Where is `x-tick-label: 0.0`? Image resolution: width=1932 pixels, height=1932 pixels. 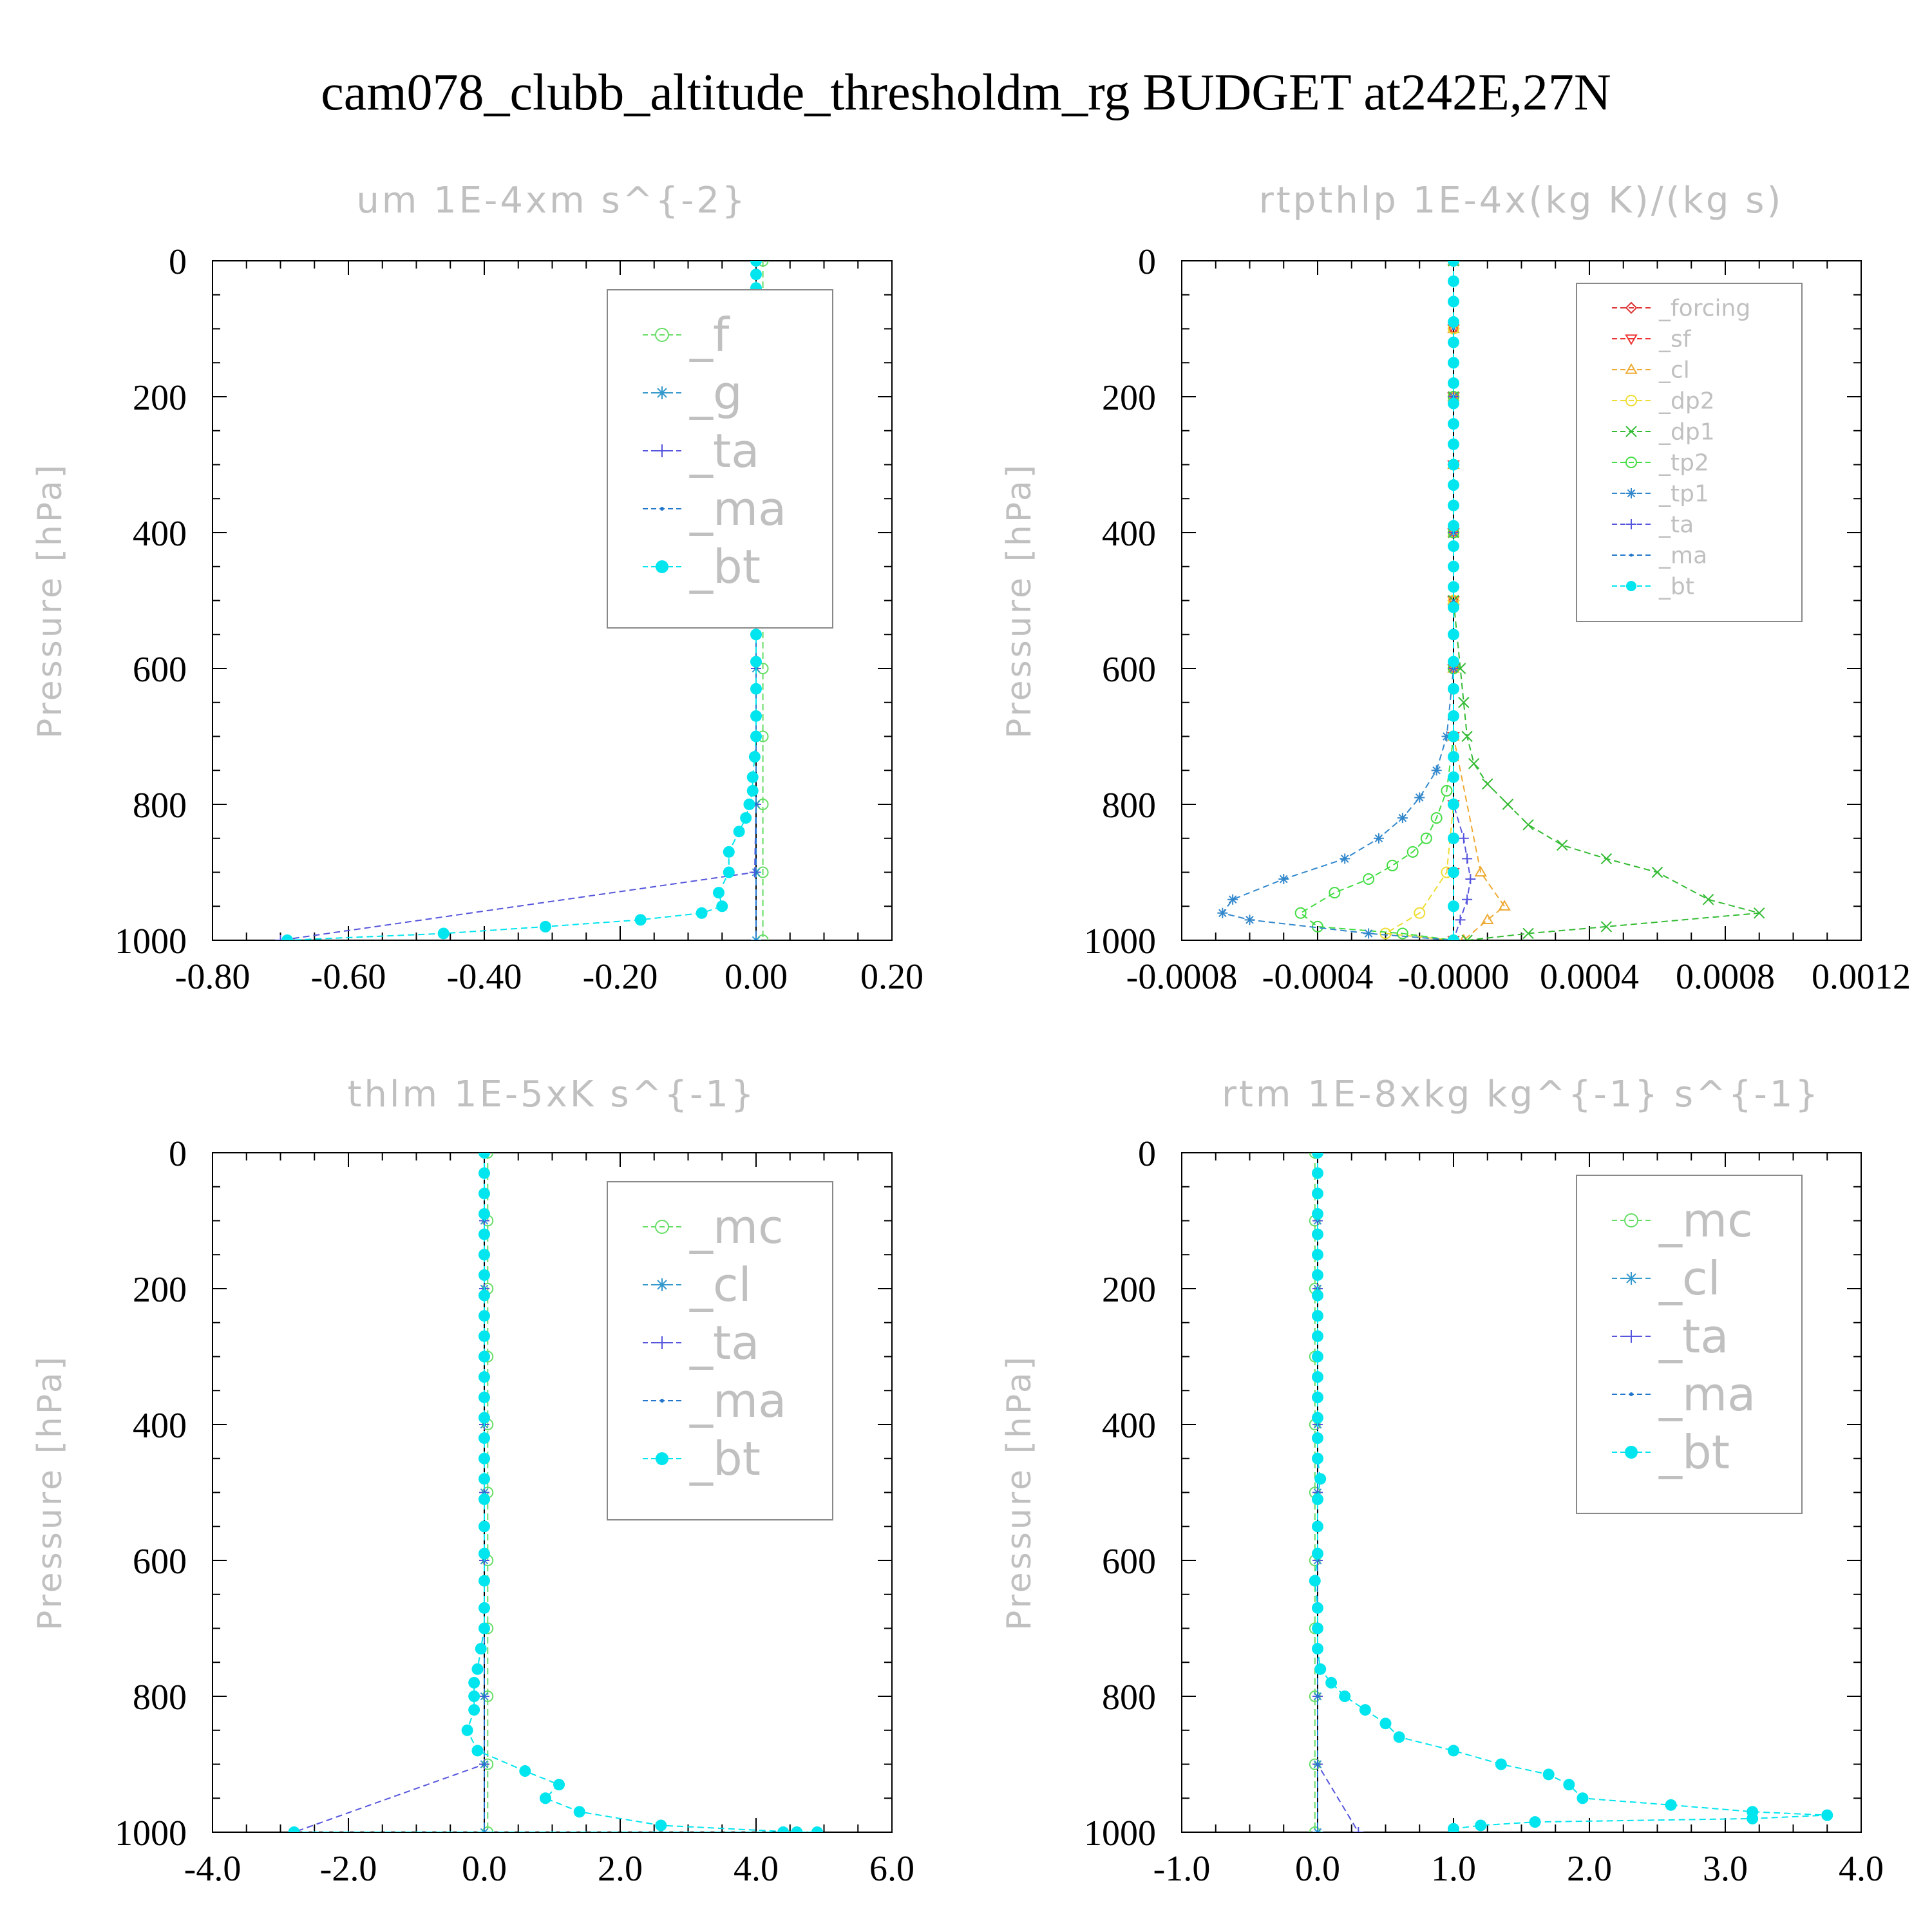
x-tick-label: 0.0 is located at coordinates (1318, 1869).